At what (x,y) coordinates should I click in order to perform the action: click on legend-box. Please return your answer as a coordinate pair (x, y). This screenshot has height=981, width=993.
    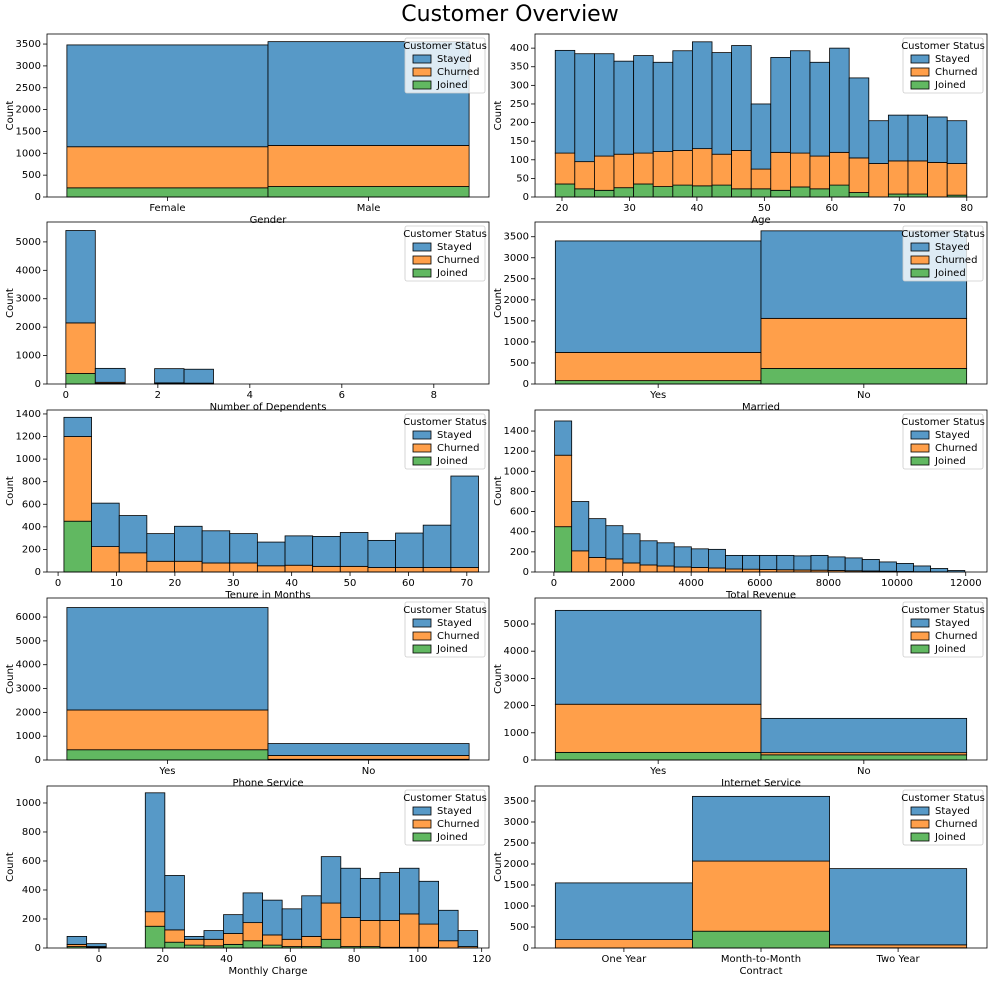
    Looking at the image, I should click on (445, 817).